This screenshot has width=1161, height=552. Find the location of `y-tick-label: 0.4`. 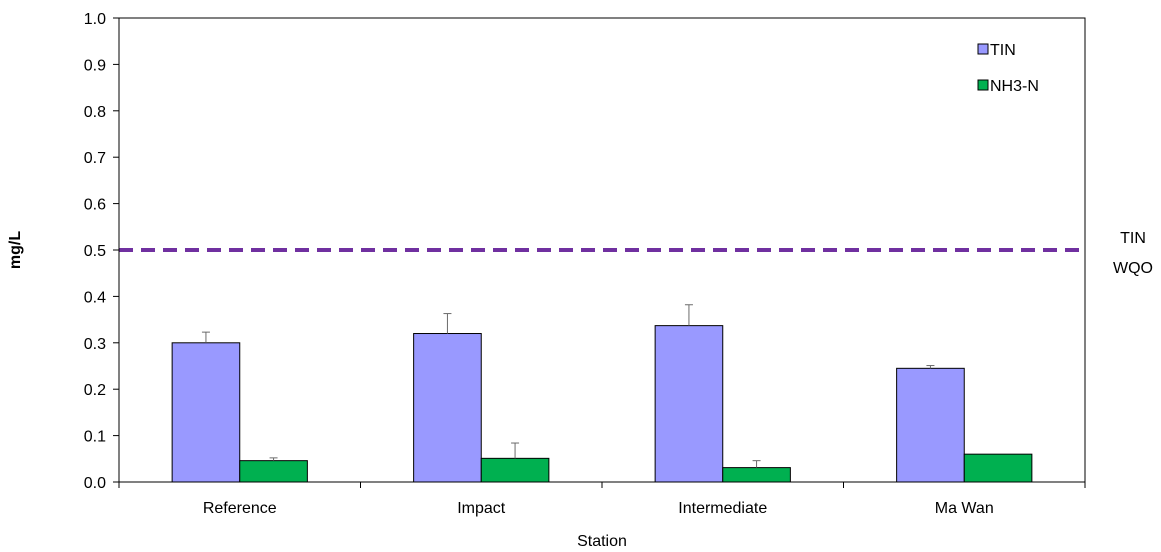

y-tick-label: 0.4 is located at coordinates (95, 297).